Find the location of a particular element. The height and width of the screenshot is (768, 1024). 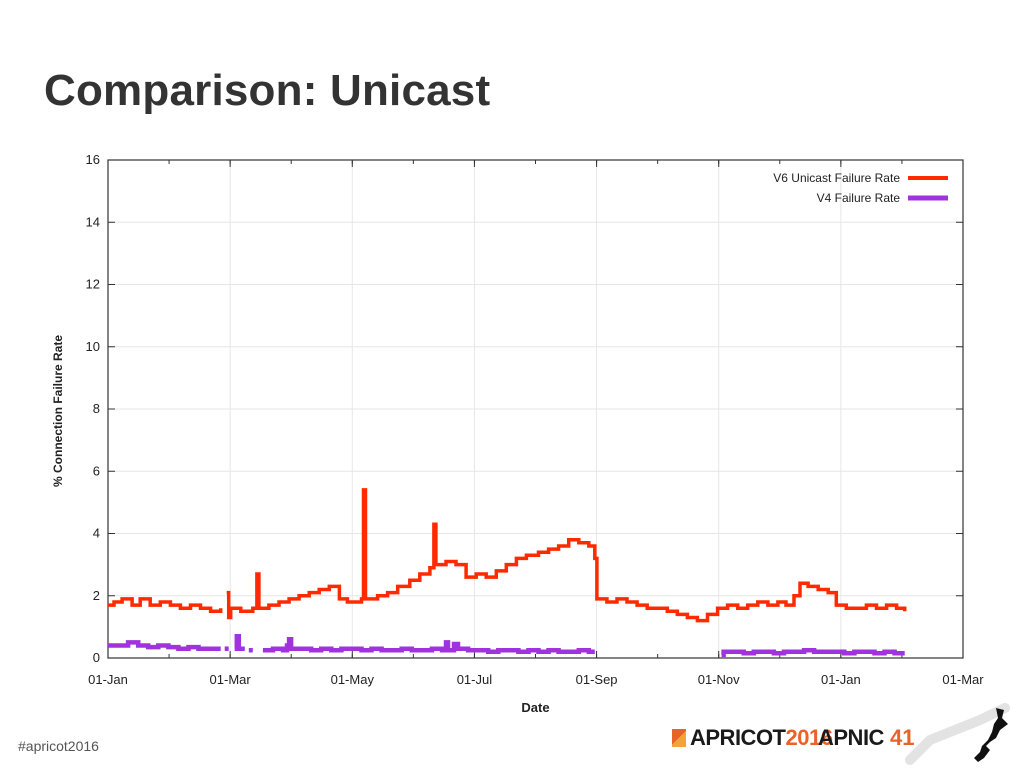

y-tick-label: 14 is located at coordinates (93, 221).